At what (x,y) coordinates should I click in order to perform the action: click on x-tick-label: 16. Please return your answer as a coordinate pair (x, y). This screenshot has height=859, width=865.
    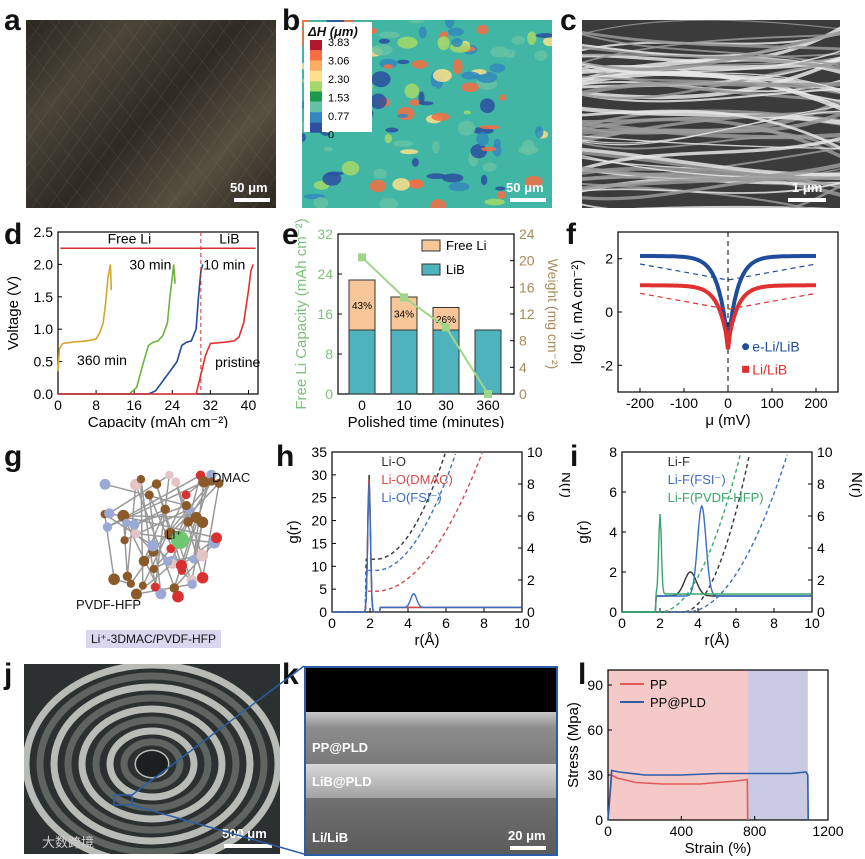
    Looking at the image, I should click on (134, 405).